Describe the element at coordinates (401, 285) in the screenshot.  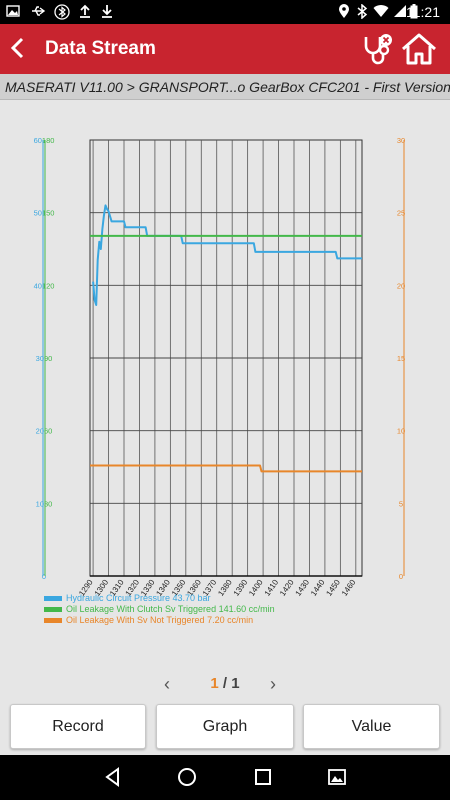
I see `y-right-tick-label: 20` at that location.